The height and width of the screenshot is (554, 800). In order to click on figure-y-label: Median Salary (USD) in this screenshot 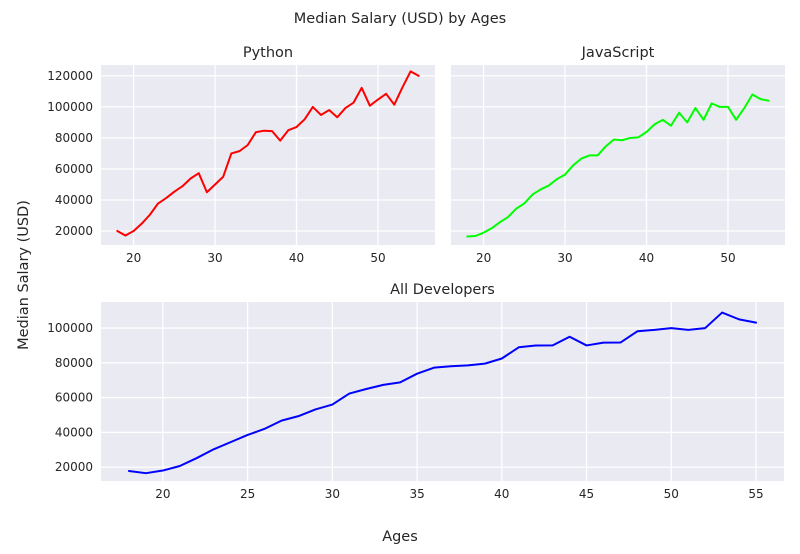, I will do `click(24, 275)`.